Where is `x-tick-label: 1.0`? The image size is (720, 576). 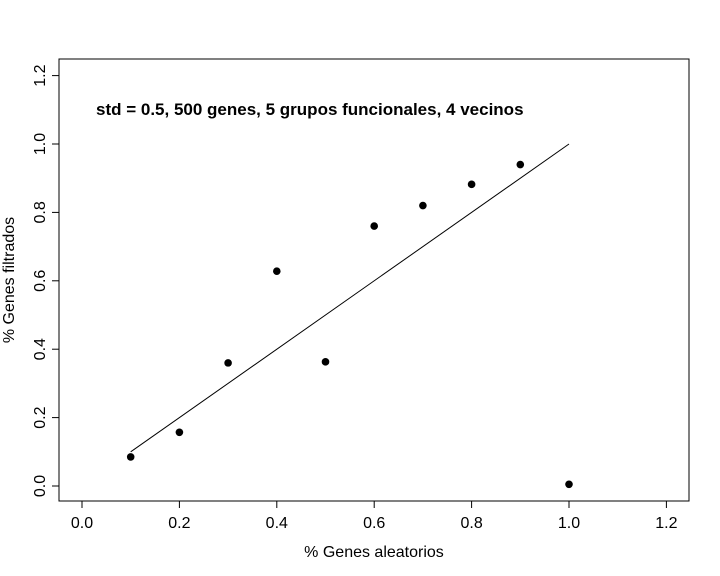
x-tick-label: 1.0 is located at coordinates (569, 523).